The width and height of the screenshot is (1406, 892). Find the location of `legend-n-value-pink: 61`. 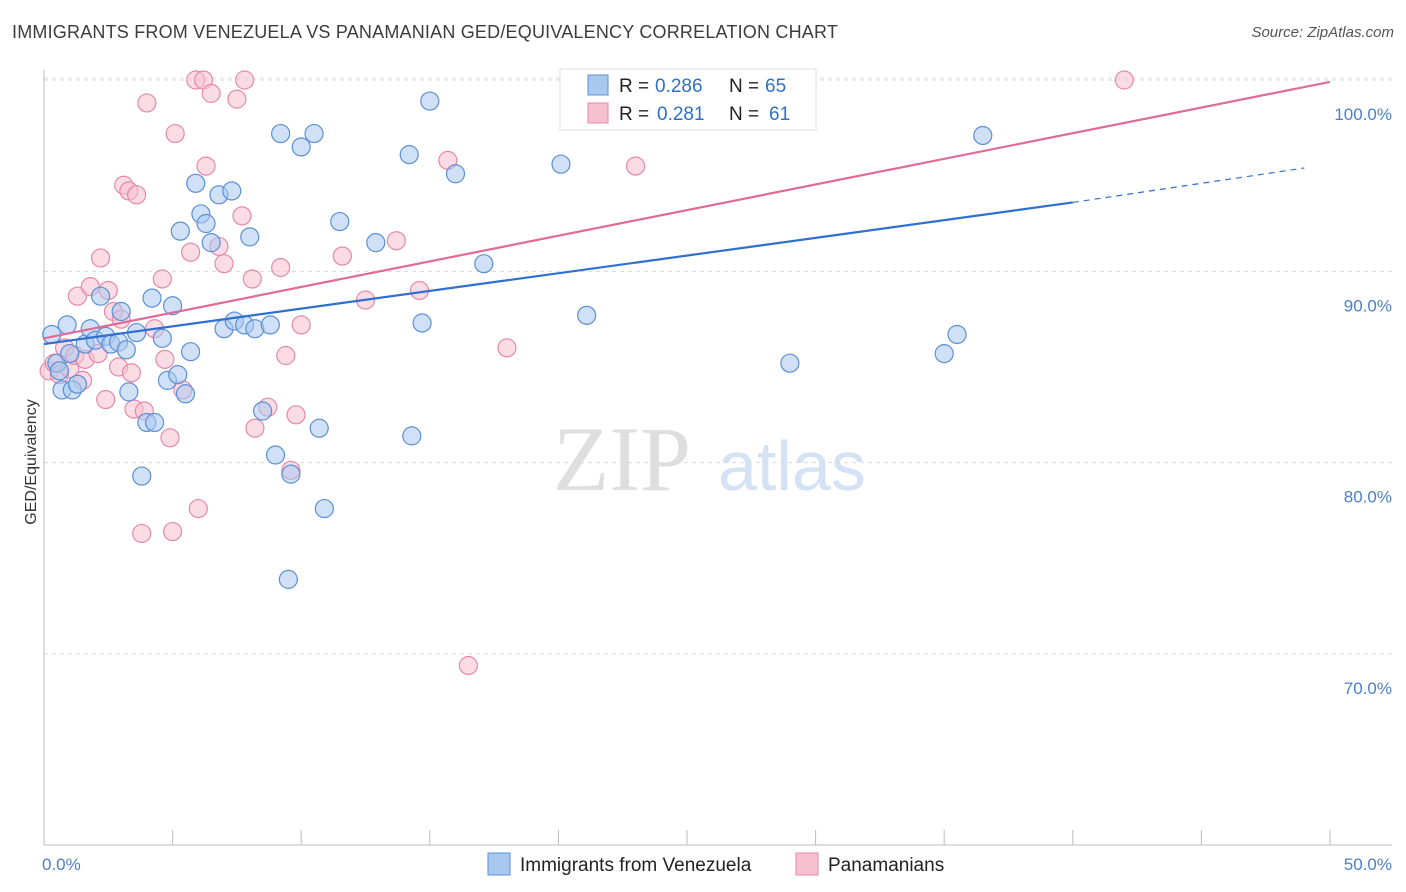

legend-n-value-pink: 61 is located at coordinates (779, 114).